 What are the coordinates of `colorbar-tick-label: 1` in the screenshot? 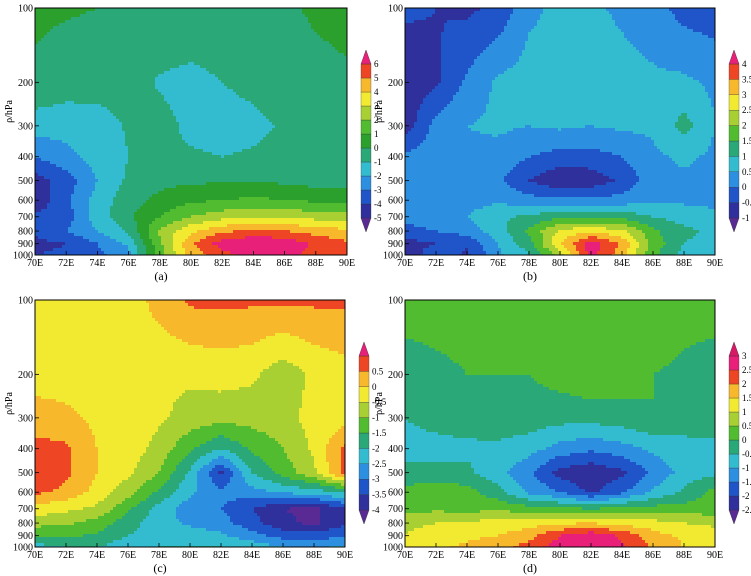 It's located at (744, 412).